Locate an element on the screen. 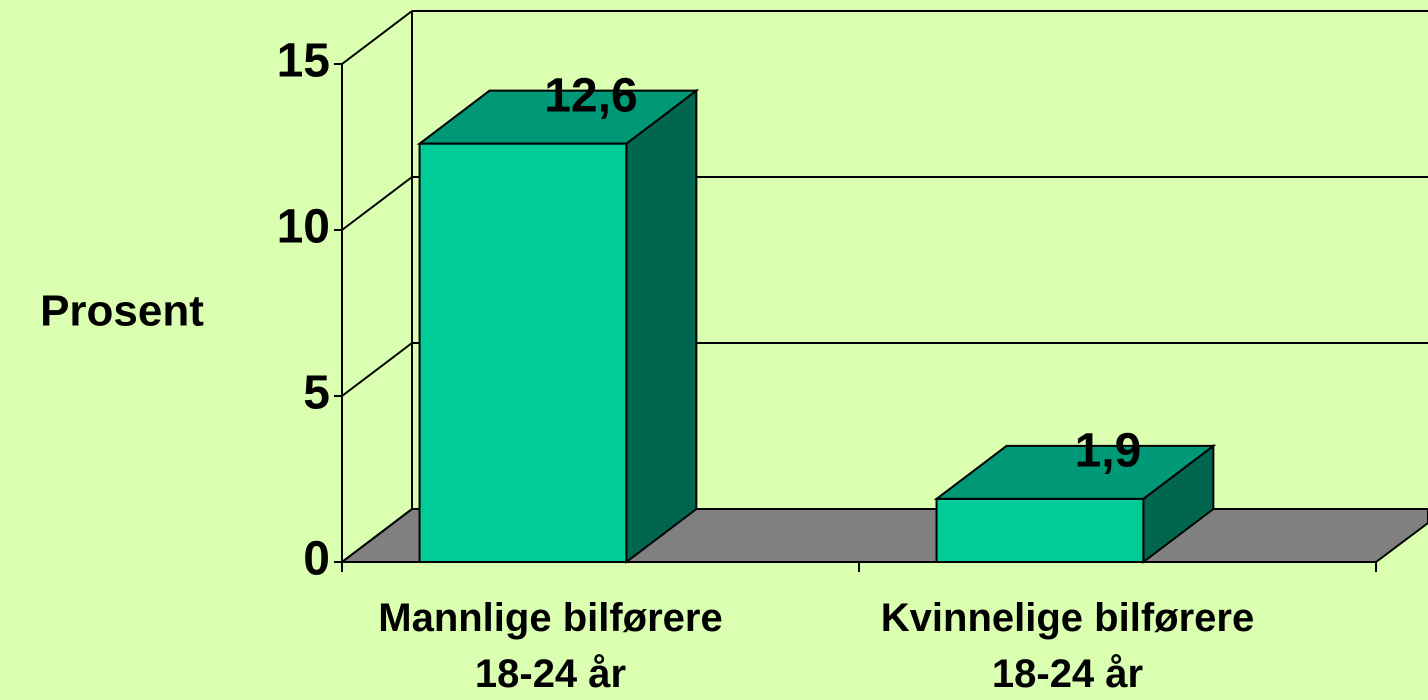 The width and height of the screenshot is (1428, 700). x-tick-label: Kvinnelige bilførere 18-24 år is located at coordinates (1067, 646).